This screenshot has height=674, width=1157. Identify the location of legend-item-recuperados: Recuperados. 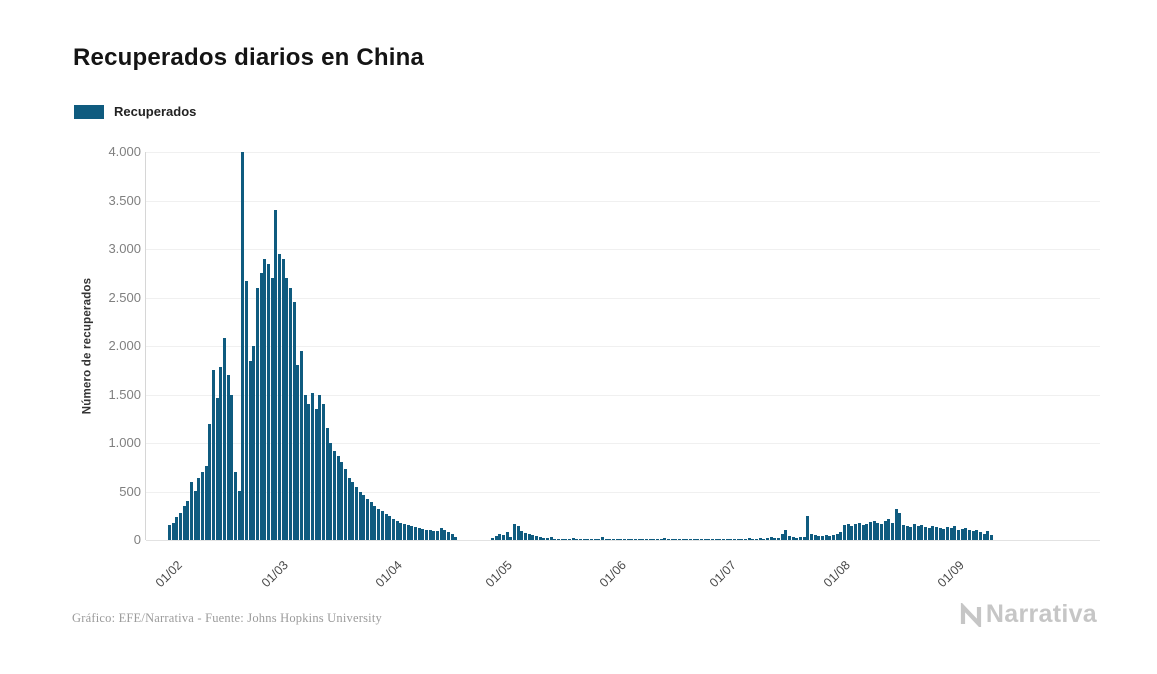
(135, 111).